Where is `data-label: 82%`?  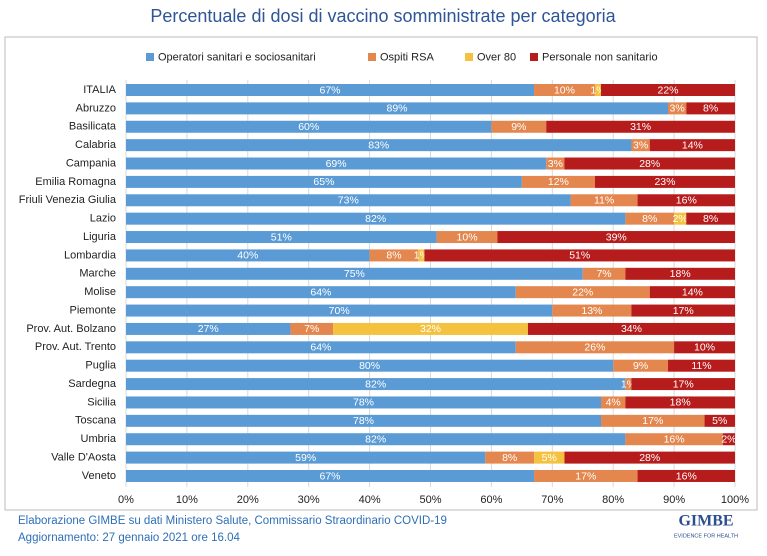 data-label: 82% is located at coordinates (375, 219).